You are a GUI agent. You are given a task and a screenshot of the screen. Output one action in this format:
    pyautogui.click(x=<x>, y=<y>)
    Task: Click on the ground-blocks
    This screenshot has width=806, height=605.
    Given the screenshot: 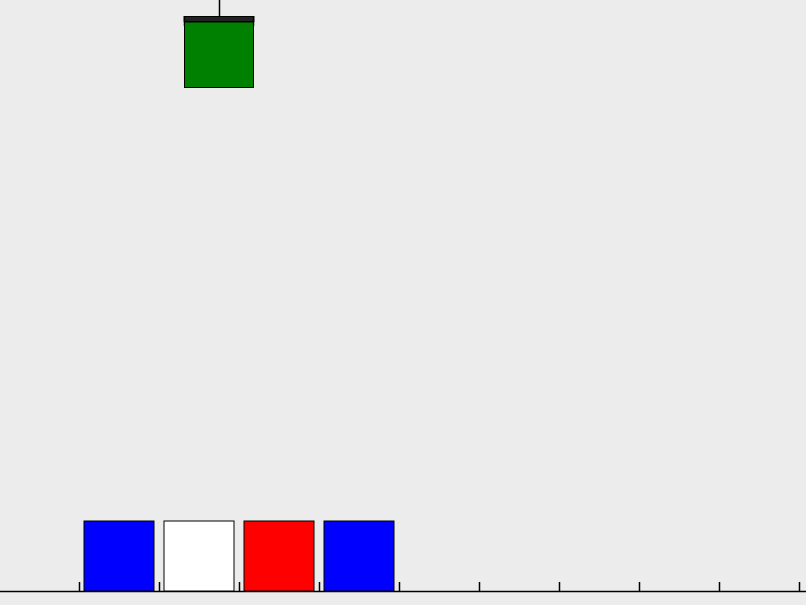 What is the action you would take?
    pyautogui.click(x=239, y=556)
    